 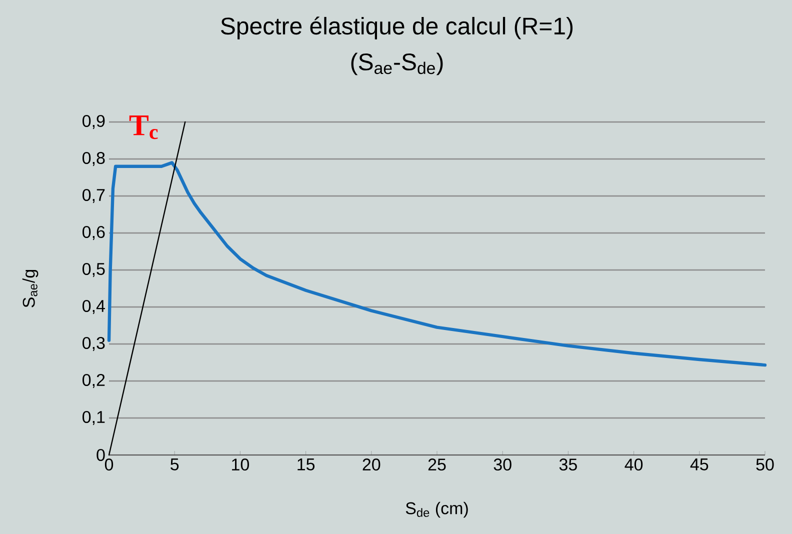 I want to click on y-axis-title: S$_{ae}$/g, so click(x=30, y=289).